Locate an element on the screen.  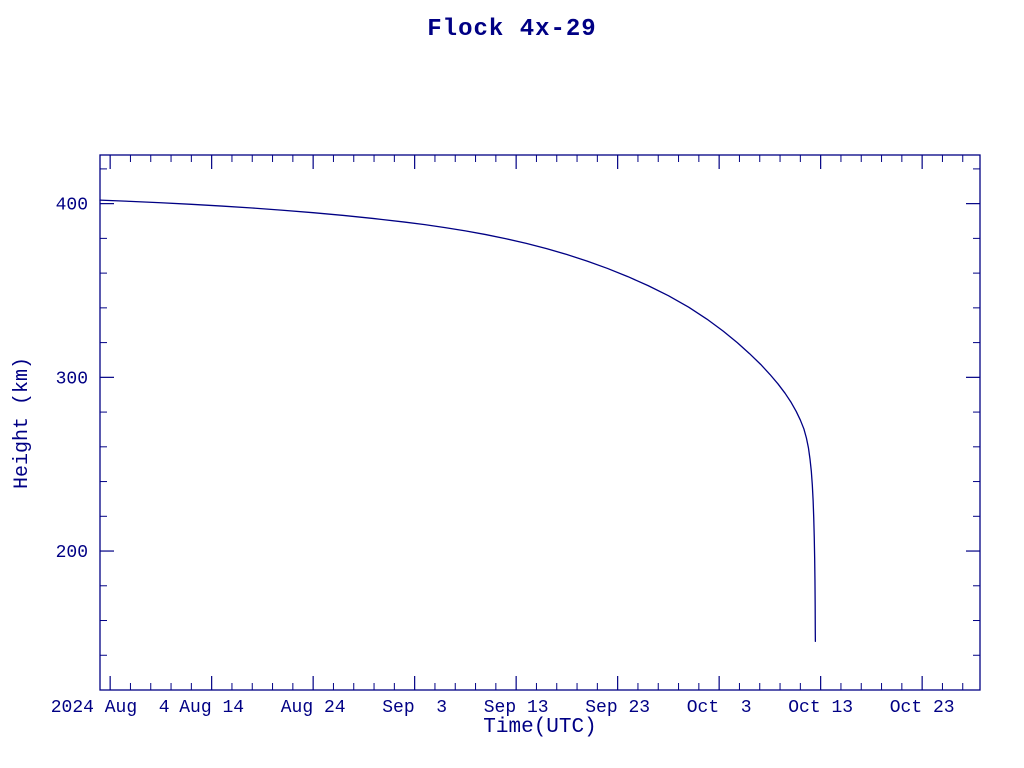
x-tick-label: Oct 23 is located at coordinates (922, 708).